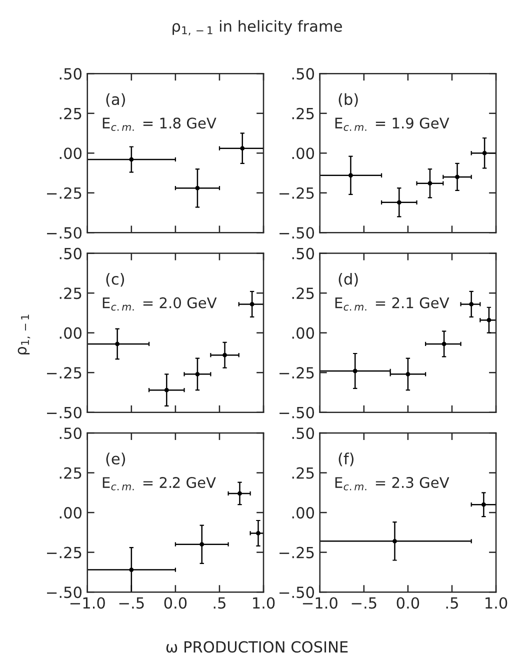 This screenshot has width=514, height=669. I want to click on annotation: (a), so click(115, 100).